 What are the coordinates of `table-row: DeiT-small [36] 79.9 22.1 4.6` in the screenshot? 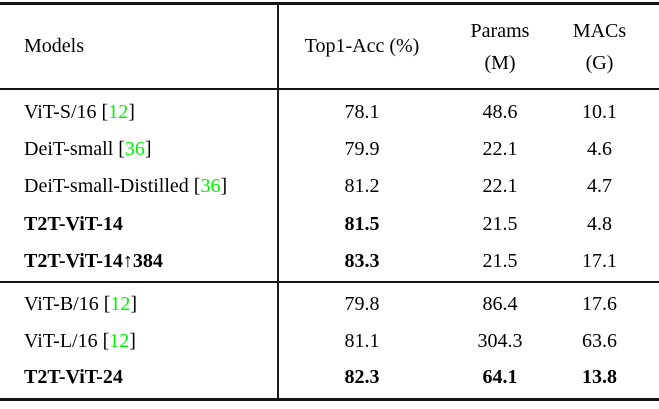 It's located at (329, 149).